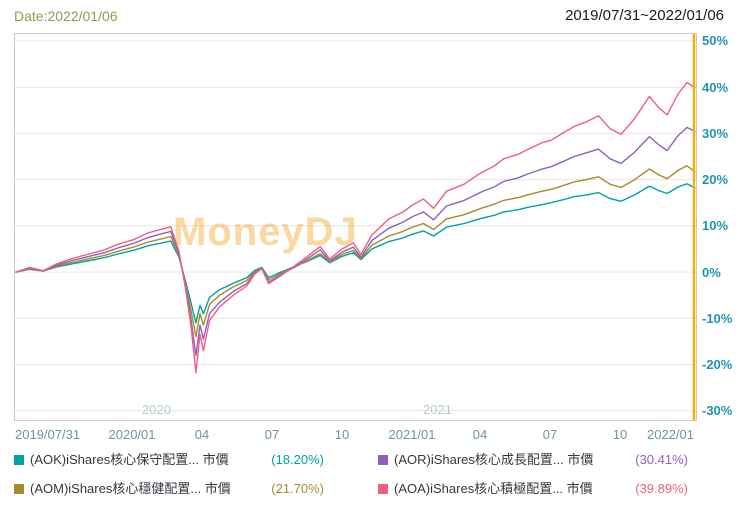 Image resolution: width=740 pixels, height=507 pixels. I want to click on y-axis: 50% 40% 30% 20% 10% 0% -10% -20% -30%, so click(721, 227).